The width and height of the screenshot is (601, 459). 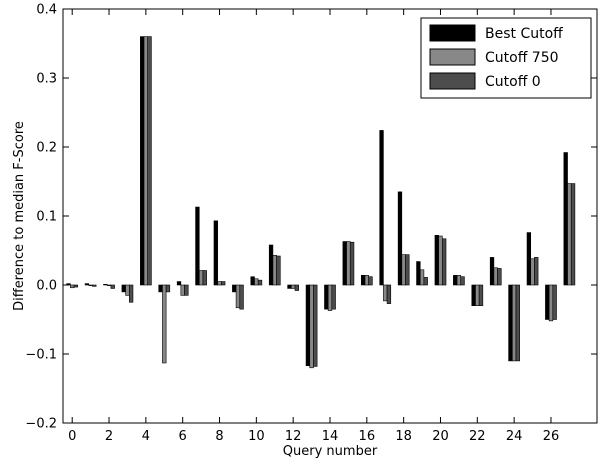 I want to click on bar-best-cutoff-q26, so click(x=547, y=302).